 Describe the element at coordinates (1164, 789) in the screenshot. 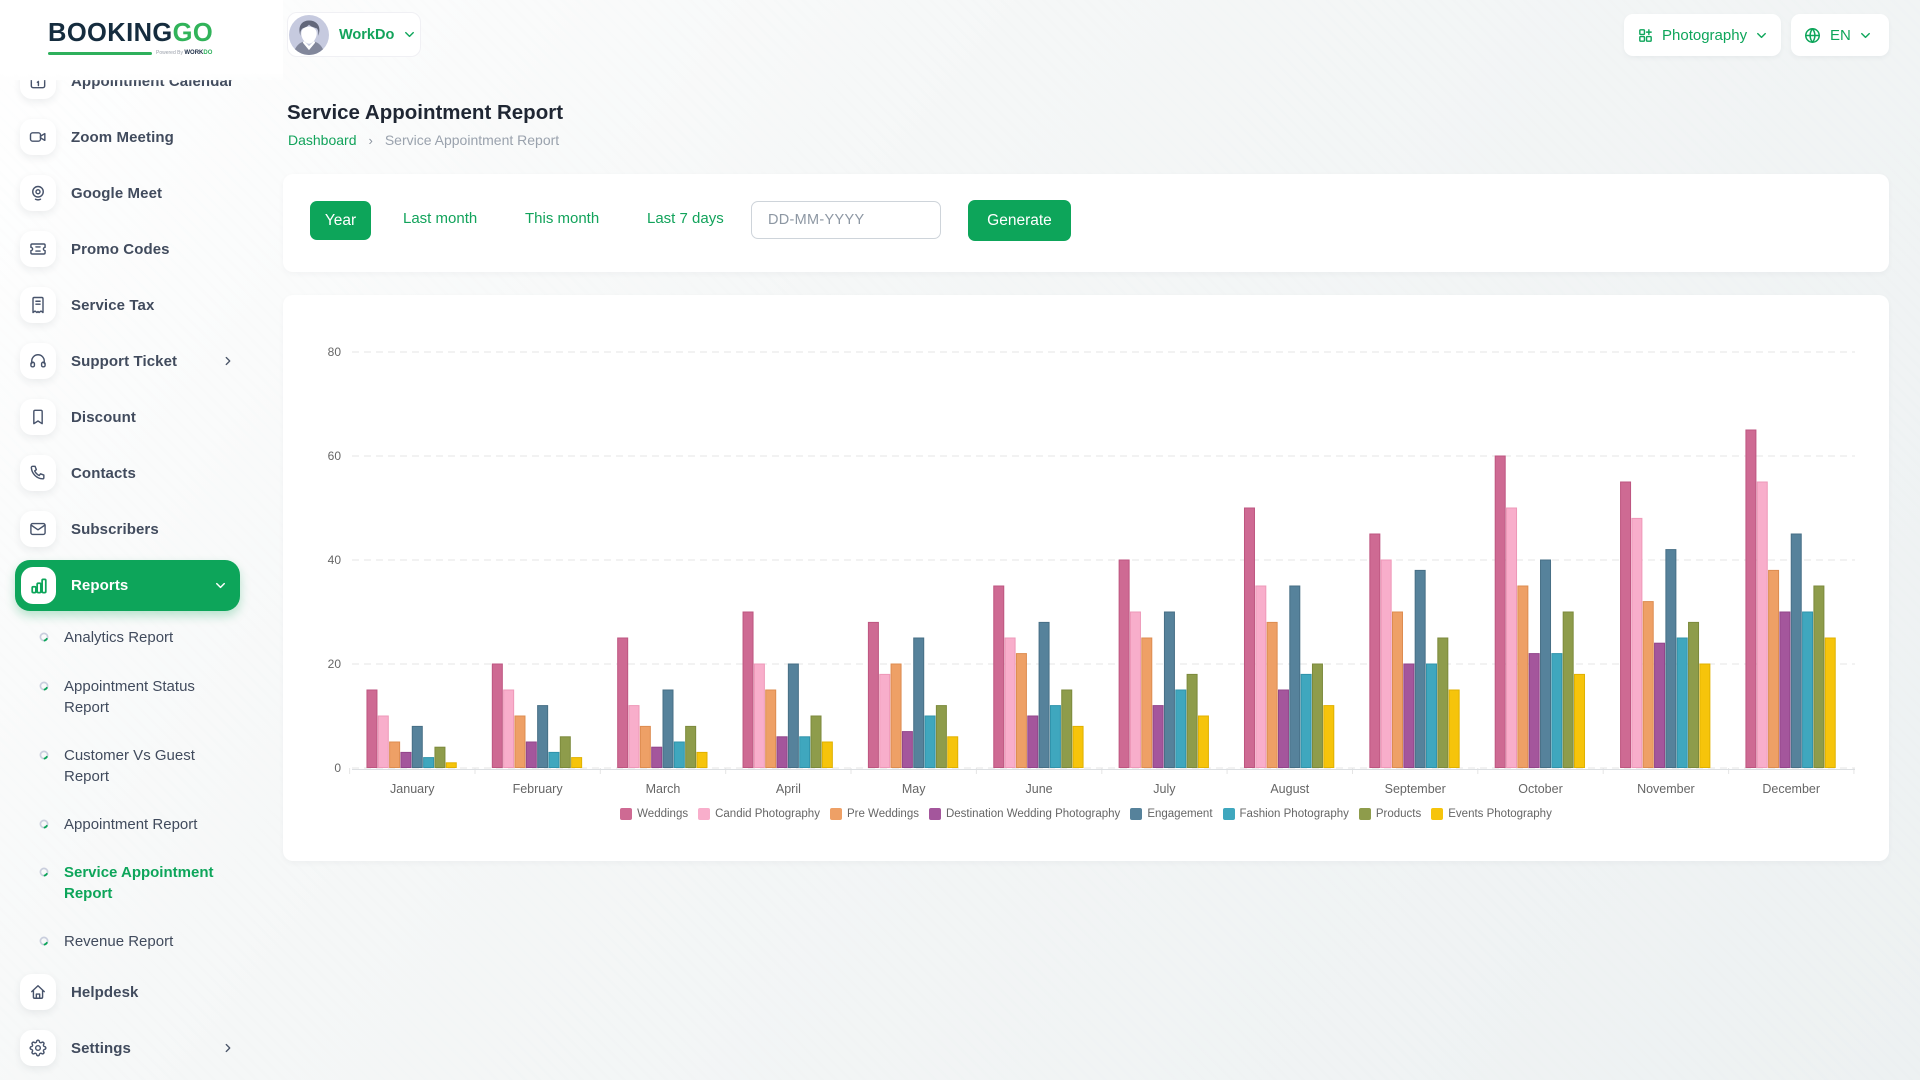

I see `svg-text: July` at that location.